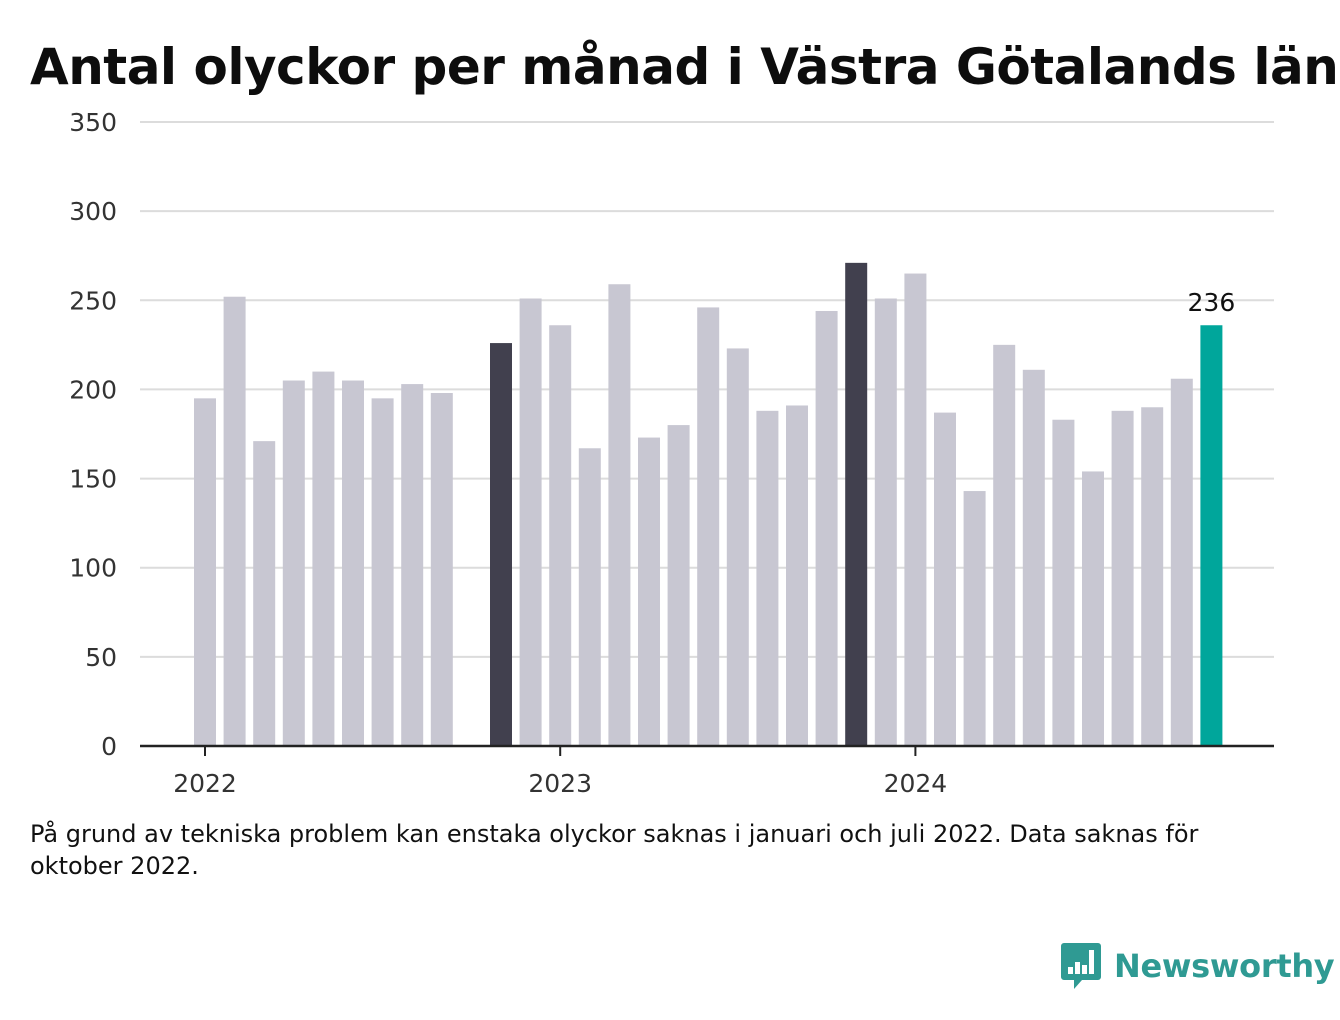 The height and width of the screenshot is (1020, 1340). What do you see at coordinates (93, 434) in the screenshot?
I see `y-axis-ticks: 0 50 100 150 200 250 300 350` at bounding box center [93, 434].